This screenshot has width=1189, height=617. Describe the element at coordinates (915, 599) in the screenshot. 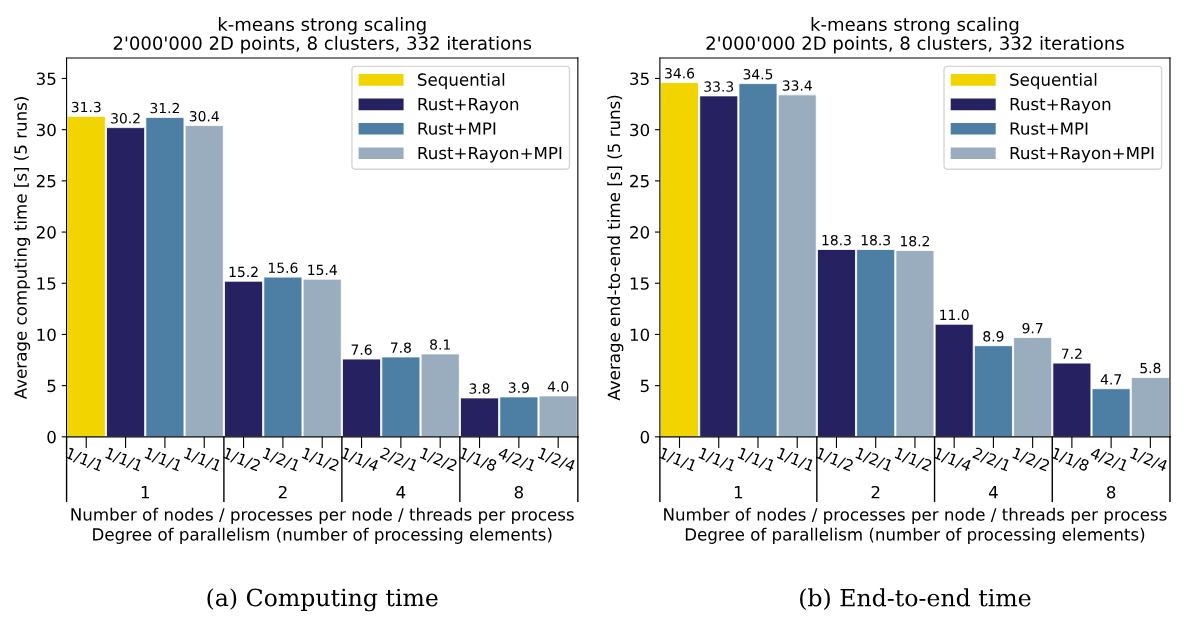

I see `text: (b) End-to-end time` at that location.